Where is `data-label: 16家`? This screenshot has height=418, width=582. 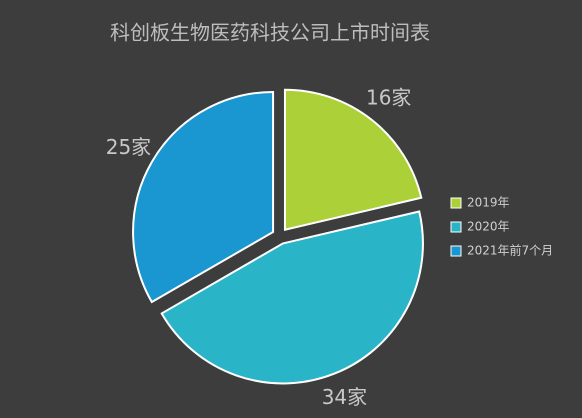 data-label: 16家 is located at coordinates (388, 97).